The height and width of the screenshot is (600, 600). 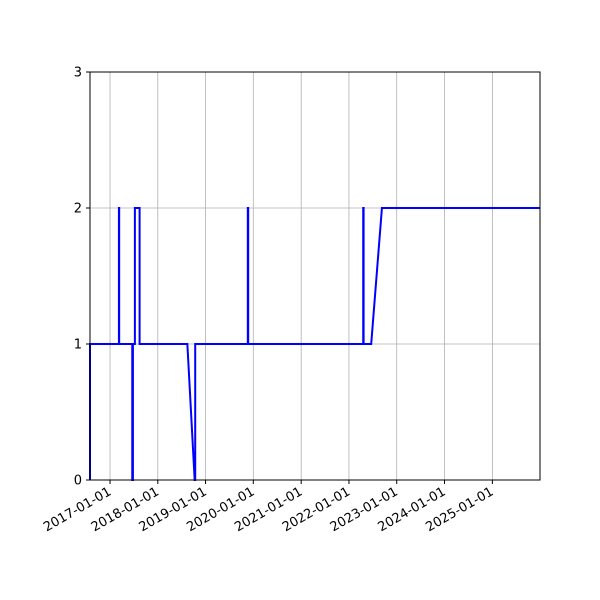 I want to click on y-tick-label: 0, so click(x=78, y=481).